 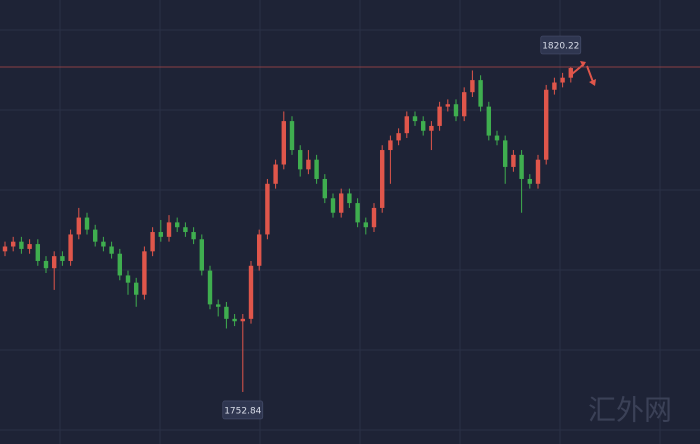 What do you see at coordinates (630, 410) in the screenshot?
I see `watermark: 汇外网` at bounding box center [630, 410].